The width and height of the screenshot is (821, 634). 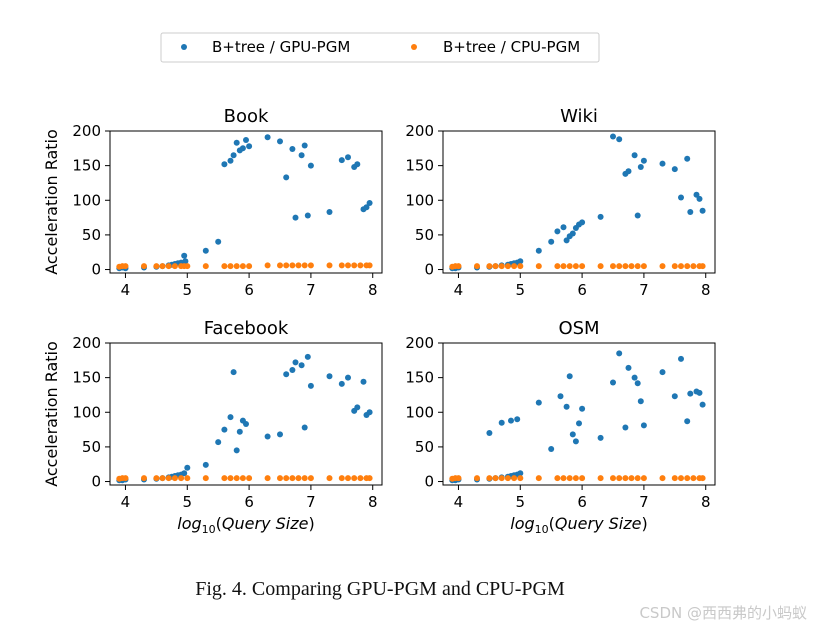 I want to click on y-tick-label: 100, so click(x=419, y=200).